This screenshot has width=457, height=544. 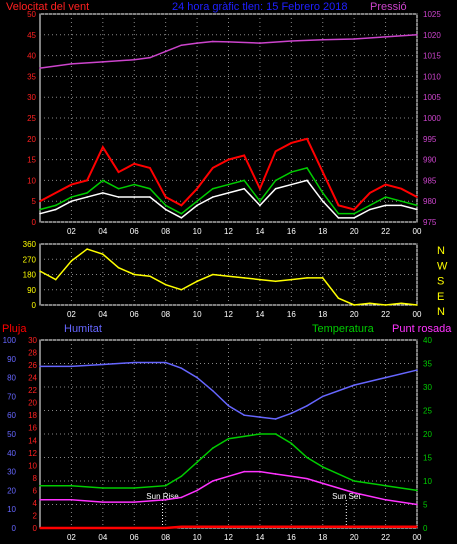 I want to click on y-rain-tick-label: 22, so click(x=32, y=390).